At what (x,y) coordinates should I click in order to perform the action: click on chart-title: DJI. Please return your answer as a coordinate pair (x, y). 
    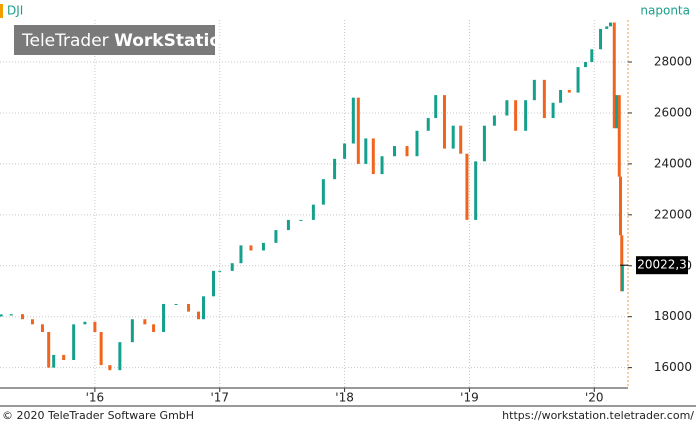
    Looking at the image, I should click on (15, 11).